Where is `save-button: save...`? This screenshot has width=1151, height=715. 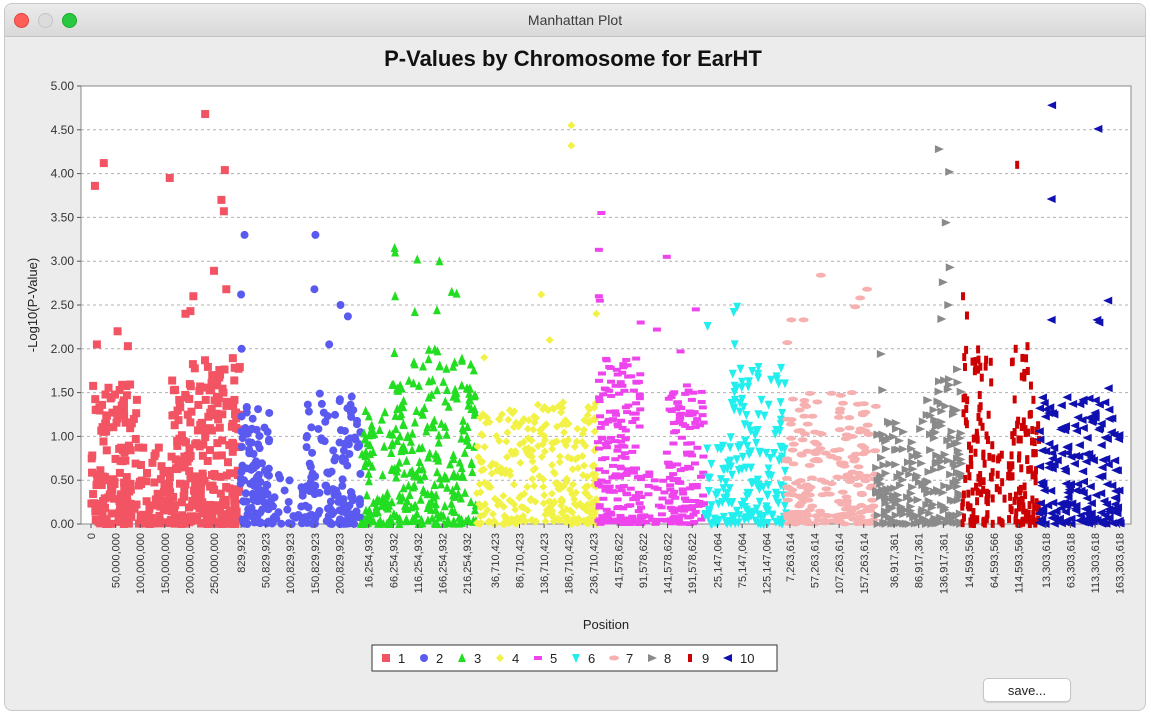
save-button: save... is located at coordinates (1027, 690).